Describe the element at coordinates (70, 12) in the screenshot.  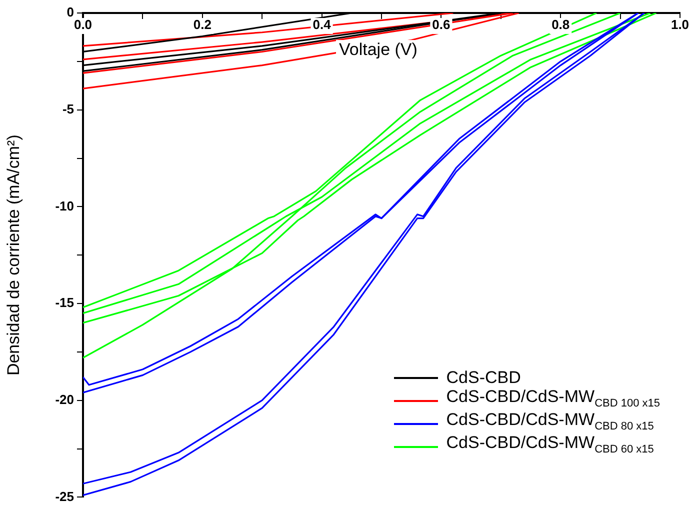
I see `y-tick-label: 0` at that location.